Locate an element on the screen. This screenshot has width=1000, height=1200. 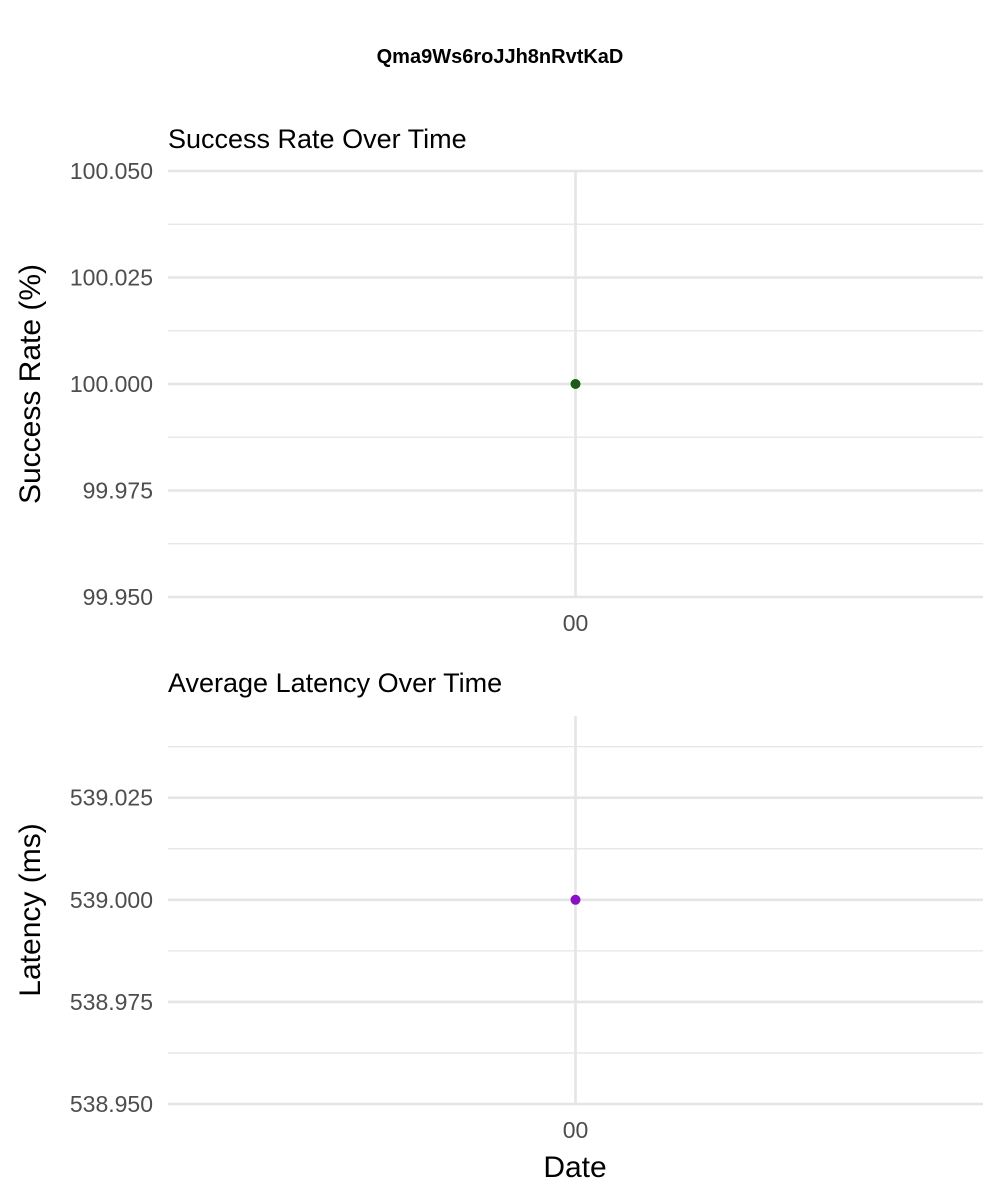
success-rate-y-tick-label: 100.025 is located at coordinates (111, 278).